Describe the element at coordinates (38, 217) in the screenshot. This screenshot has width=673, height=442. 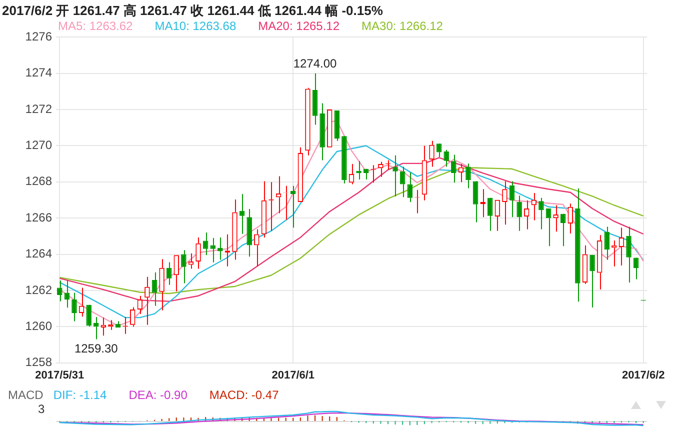
I see `y-tick-label: 1266` at that location.